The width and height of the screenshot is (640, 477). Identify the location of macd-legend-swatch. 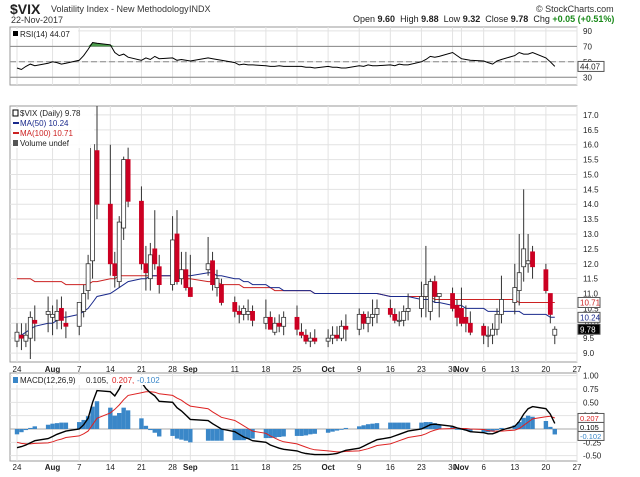
(15, 380).